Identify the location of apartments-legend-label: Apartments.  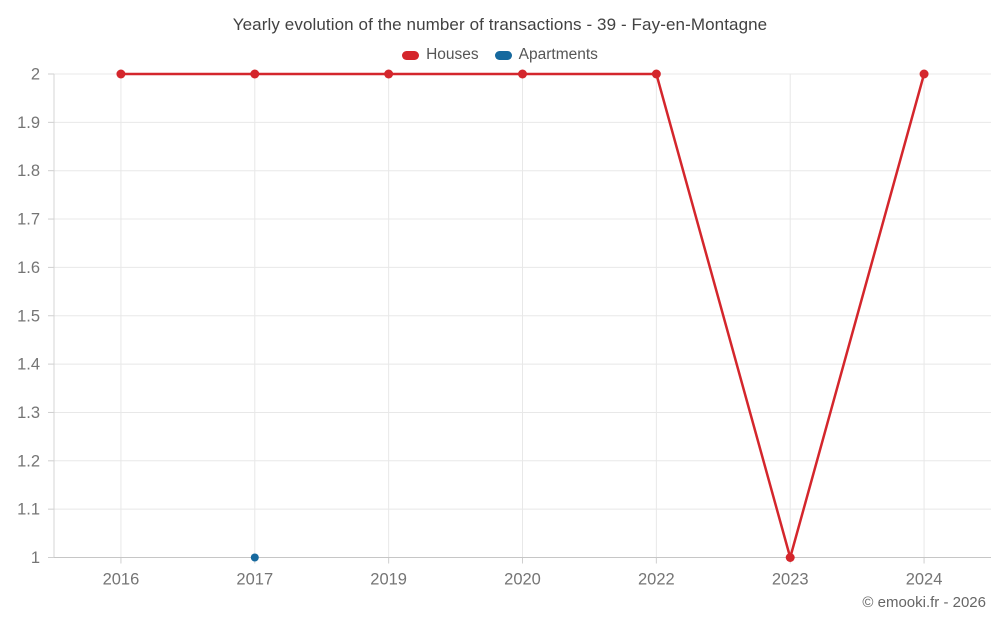
(558, 54).